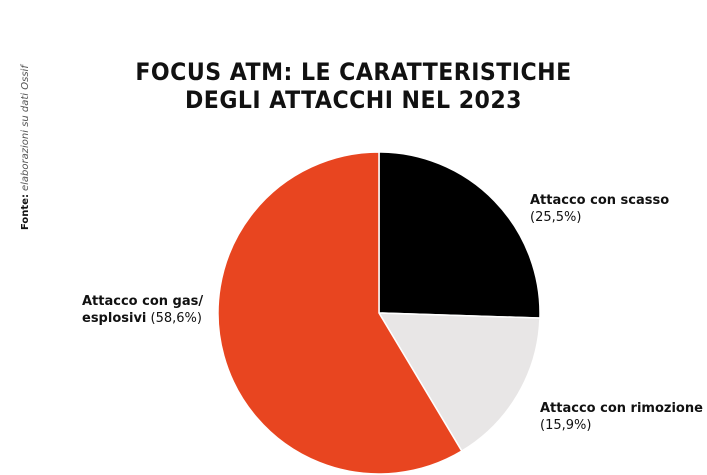  What do you see at coordinates (353, 100) in the screenshot?
I see `chart-title-line-2: DEGLI ATTACCHI NEL 2023` at bounding box center [353, 100].